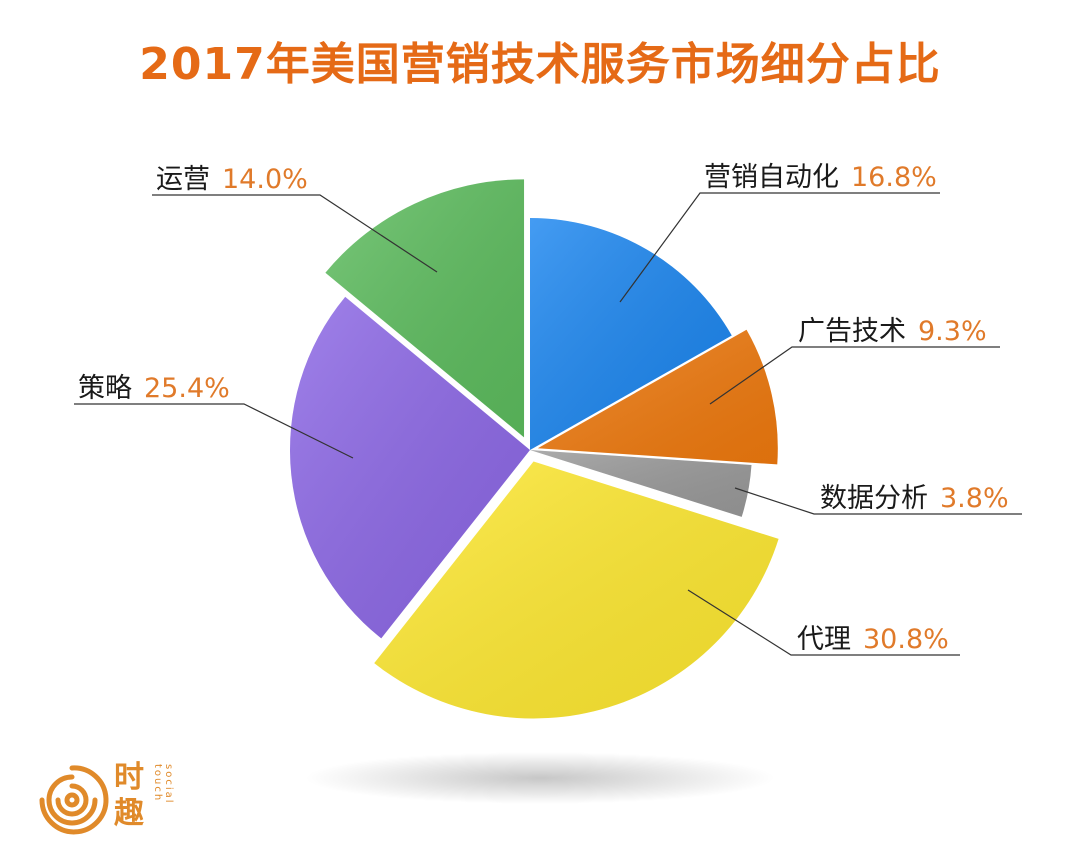 The image size is (1080, 861). What do you see at coordinates (163, 784) in the screenshot?
I see `brand-name-en: social touch` at bounding box center [163, 784].